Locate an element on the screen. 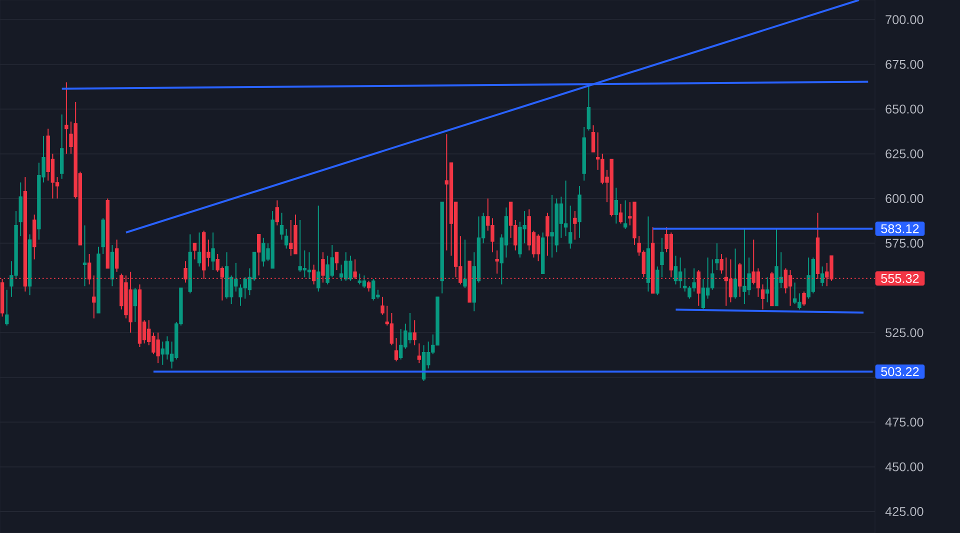 This screenshot has width=960, height=533. ref-line-label: 555.32 is located at coordinates (900, 278).